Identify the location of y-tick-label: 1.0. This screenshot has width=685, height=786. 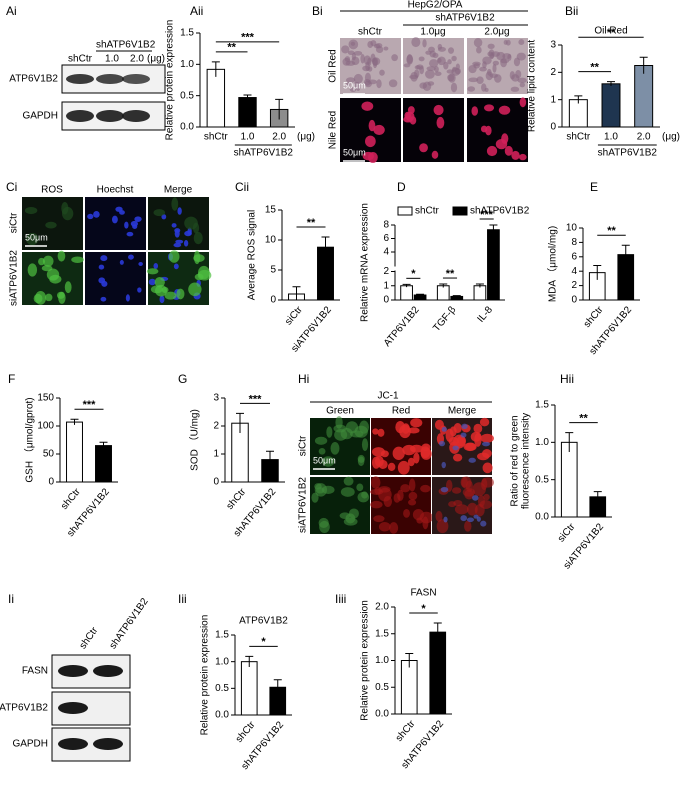
(382, 660).